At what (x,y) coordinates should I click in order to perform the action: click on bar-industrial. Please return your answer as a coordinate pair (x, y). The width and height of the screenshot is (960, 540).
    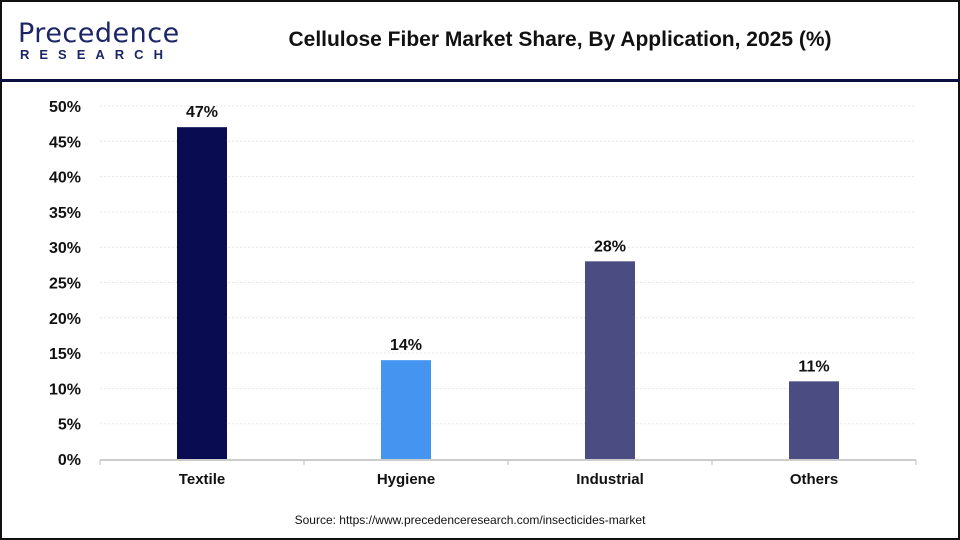
    Looking at the image, I should click on (610, 360).